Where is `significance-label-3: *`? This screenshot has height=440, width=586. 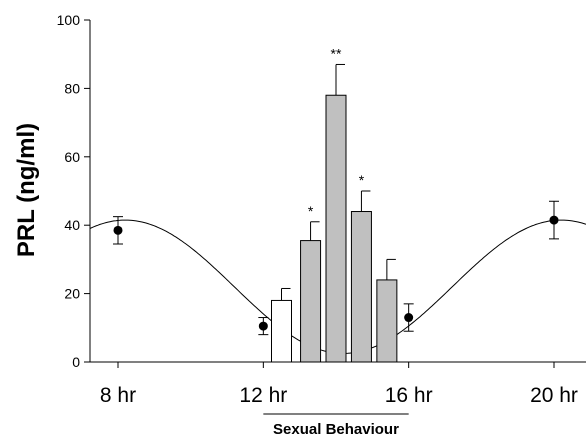 significance-label-3: * is located at coordinates (362, 180).